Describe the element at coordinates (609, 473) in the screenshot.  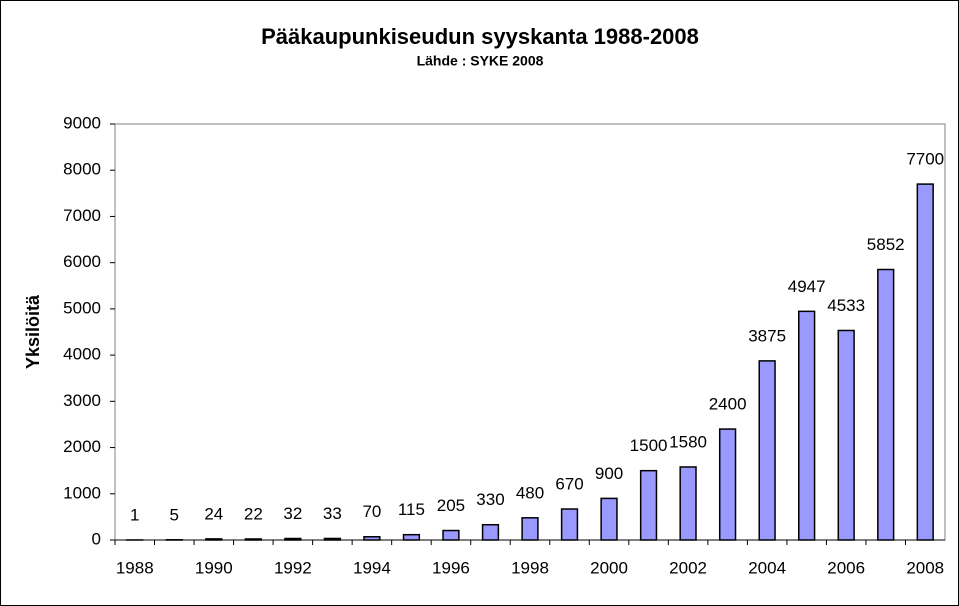
I see `value-label: 900` at that location.